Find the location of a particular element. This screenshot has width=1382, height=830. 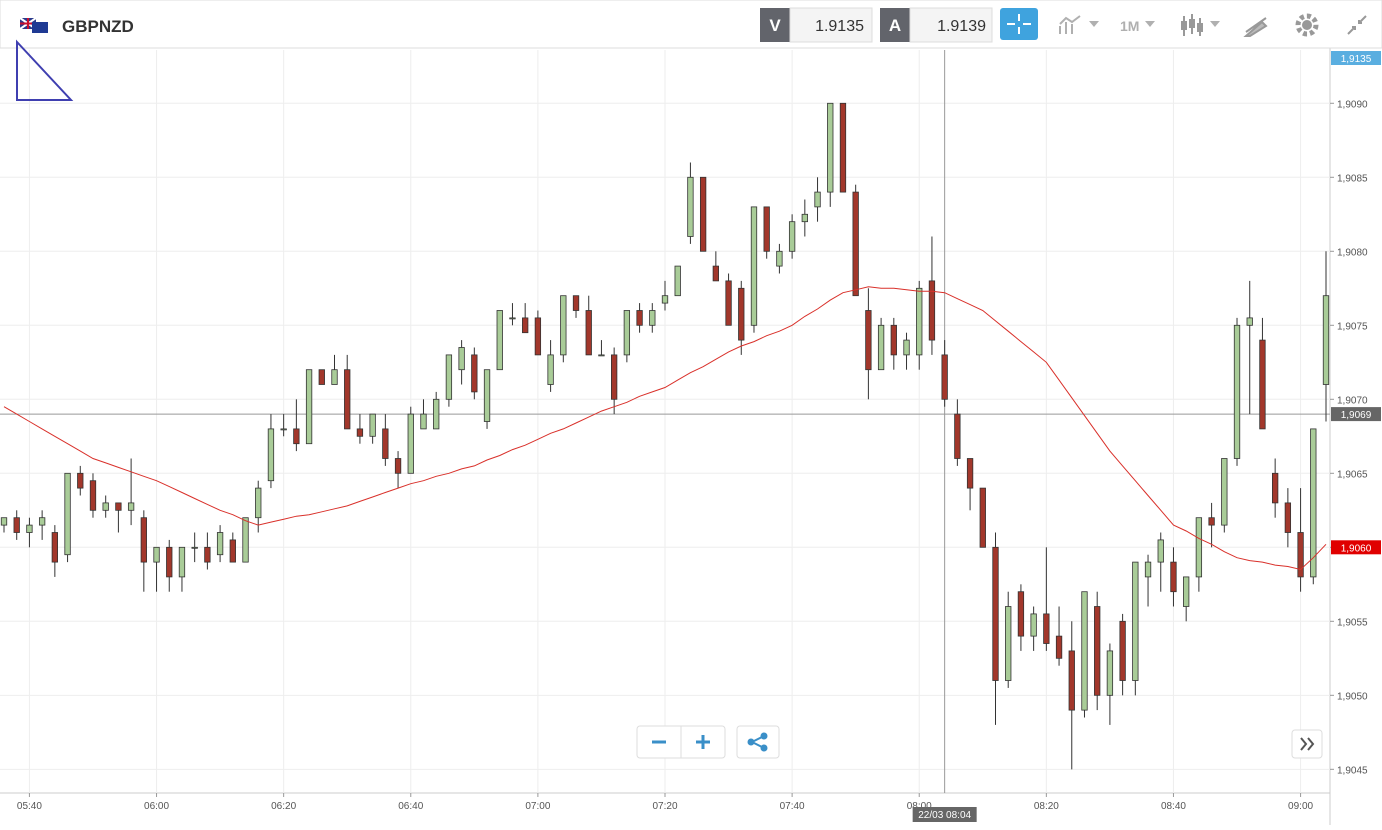

sell-box is located at coordinates (831, 25).